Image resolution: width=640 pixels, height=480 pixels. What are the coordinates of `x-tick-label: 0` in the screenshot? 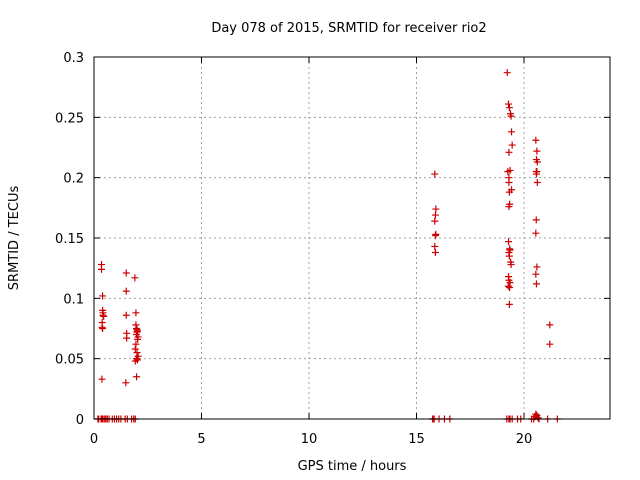 It's located at (94, 439).